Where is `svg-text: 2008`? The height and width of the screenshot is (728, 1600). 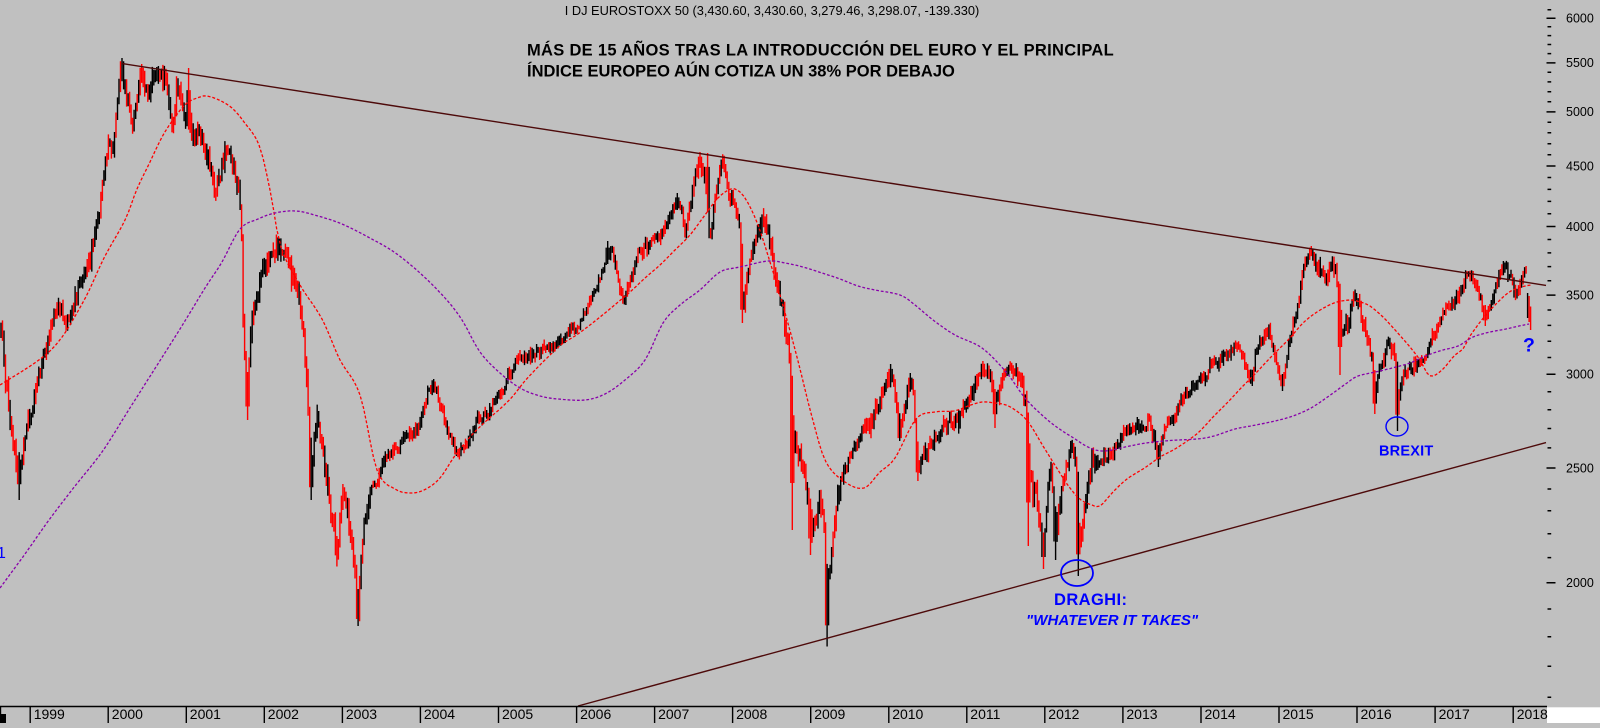 svg-text: 2008 is located at coordinates (751, 714).